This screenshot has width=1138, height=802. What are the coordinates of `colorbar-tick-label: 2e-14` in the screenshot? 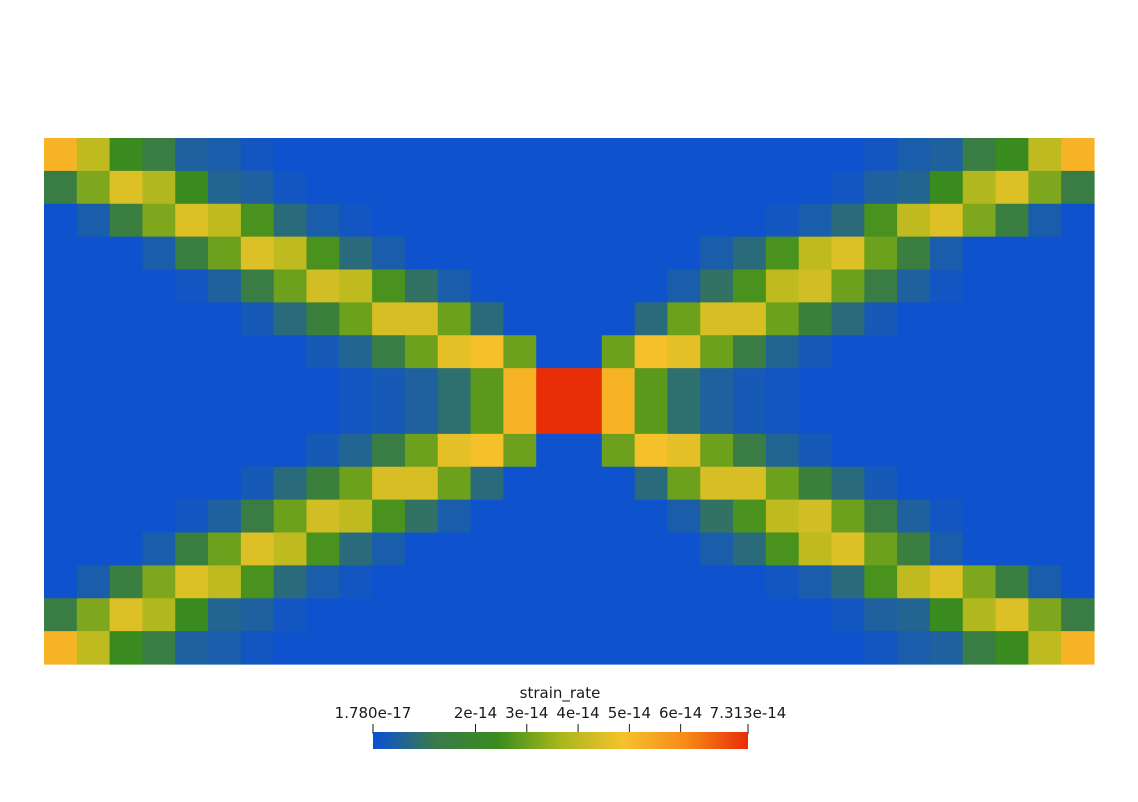 It's located at (475, 713).